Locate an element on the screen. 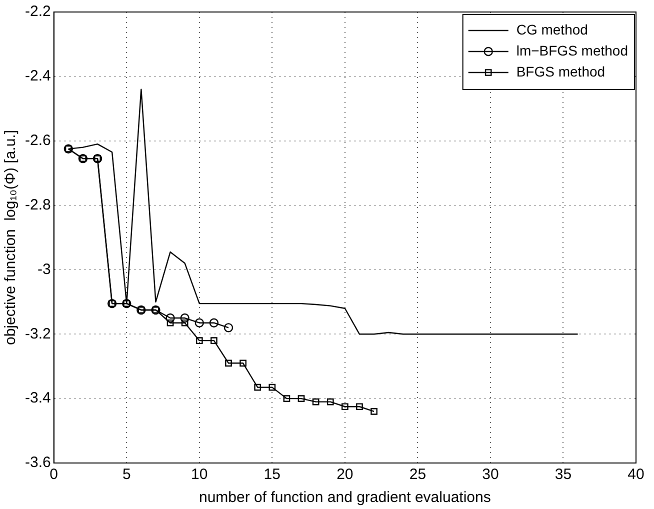 The height and width of the screenshot is (509, 654). x-tick-label: 10 is located at coordinates (199, 475).